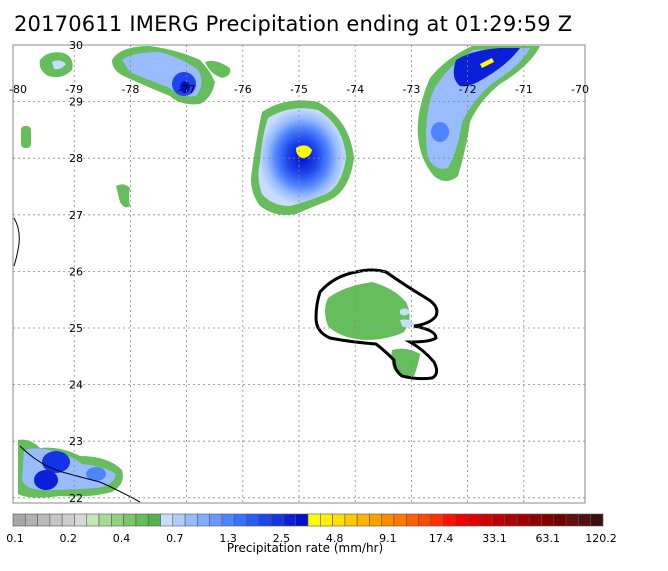  I want to click on latitude-labels: 30 29 28 27 26 25 24 23 22, so click(76, 272).